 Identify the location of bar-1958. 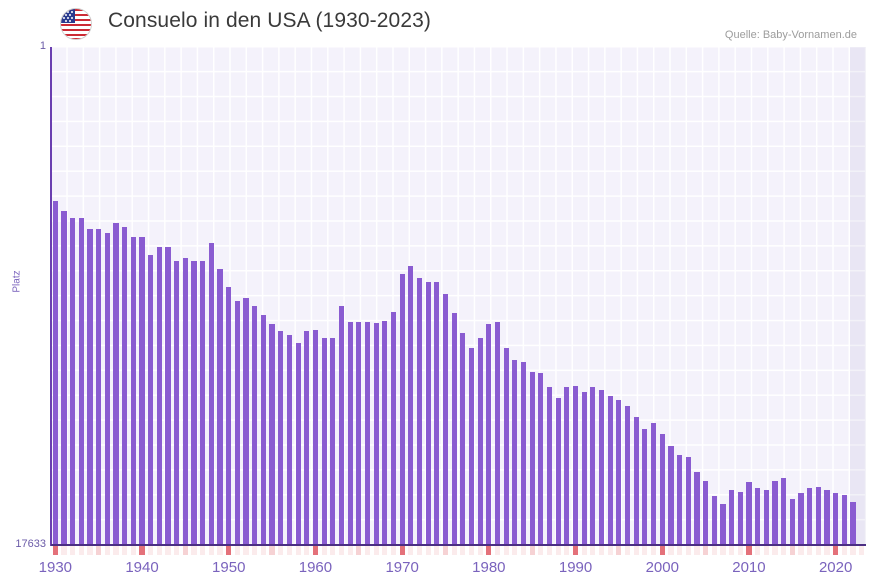
(298, 443).